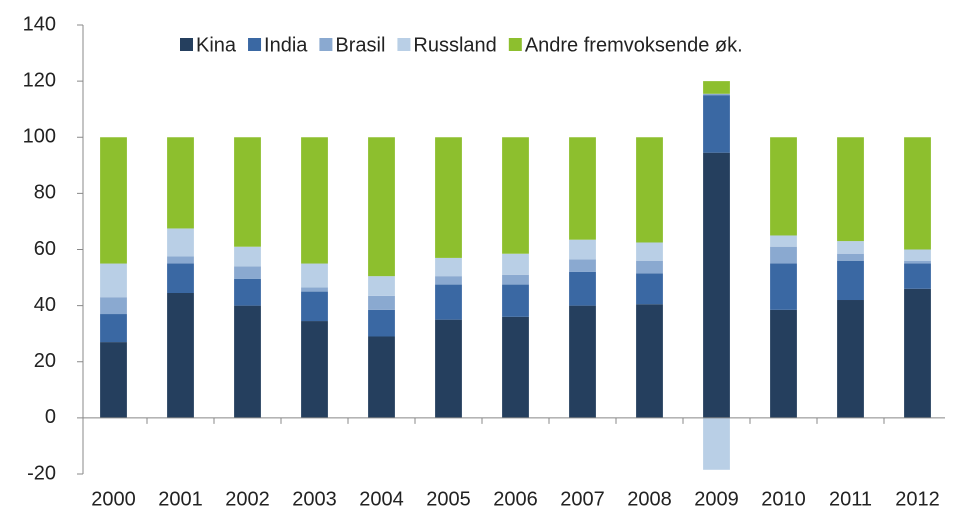  Describe the element at coordinates (360, 45) in the screenshot. I see `legend-label: Brasil` at that location.